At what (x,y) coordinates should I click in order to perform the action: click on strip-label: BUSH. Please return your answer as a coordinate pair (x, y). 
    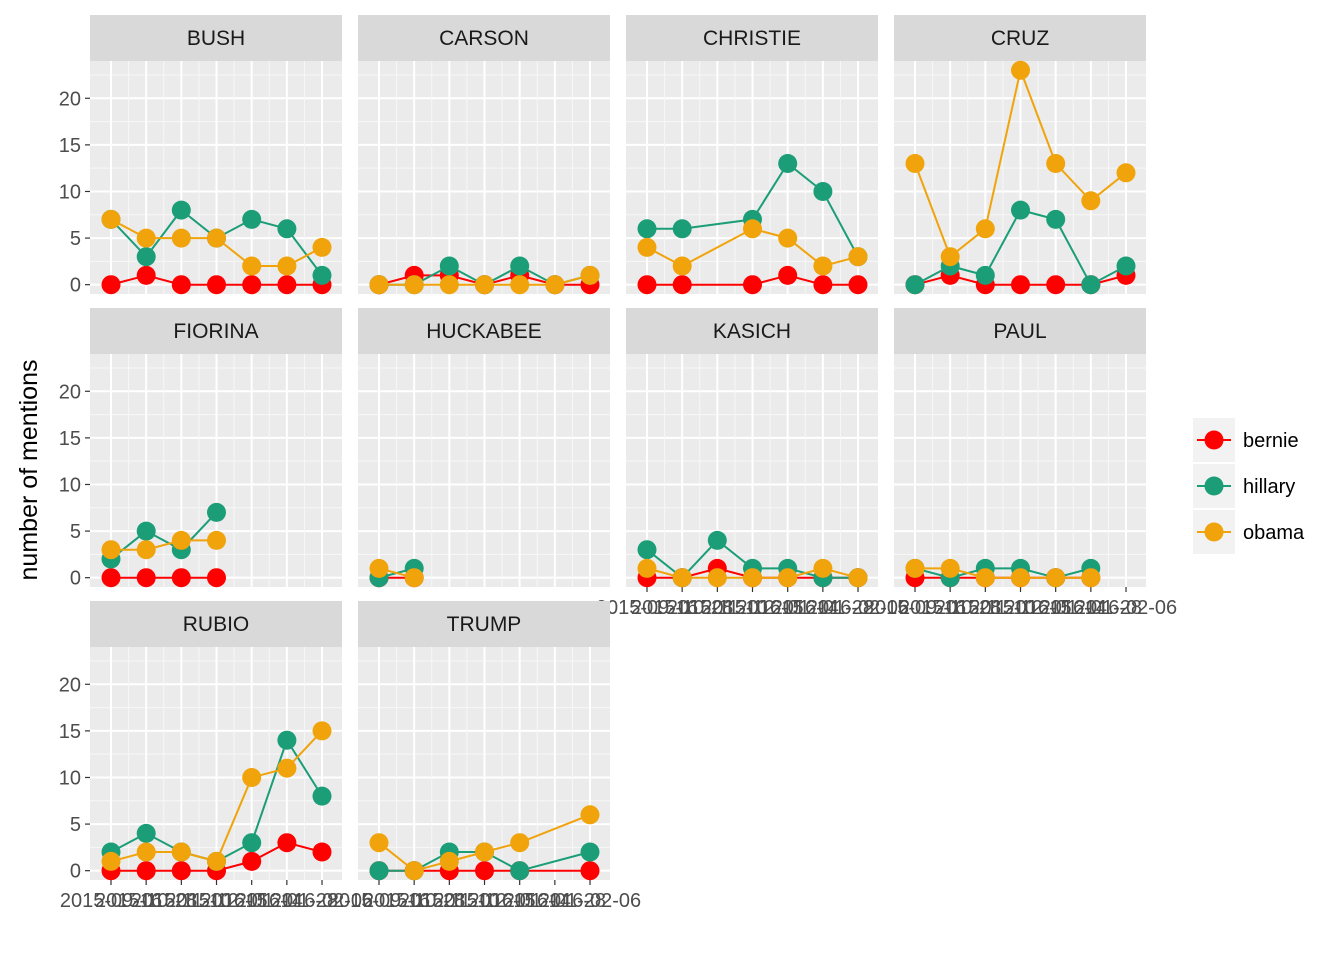
    Looking at the image, I should click on (216, 38).